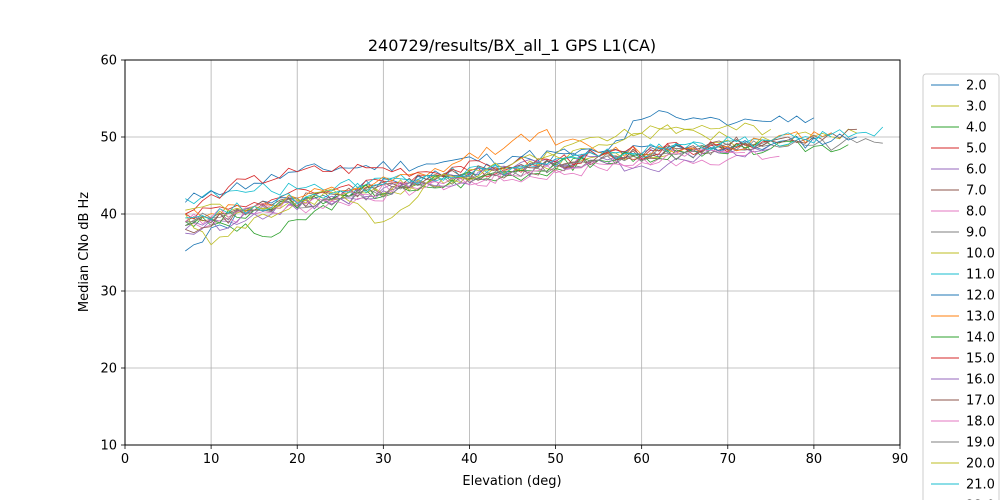 This screenshot has width=1000, height=500. What do you see at coordinates (211, 459) in the screenshot?
I see `x-tick-label: 10` at bounding box center [211, 459].